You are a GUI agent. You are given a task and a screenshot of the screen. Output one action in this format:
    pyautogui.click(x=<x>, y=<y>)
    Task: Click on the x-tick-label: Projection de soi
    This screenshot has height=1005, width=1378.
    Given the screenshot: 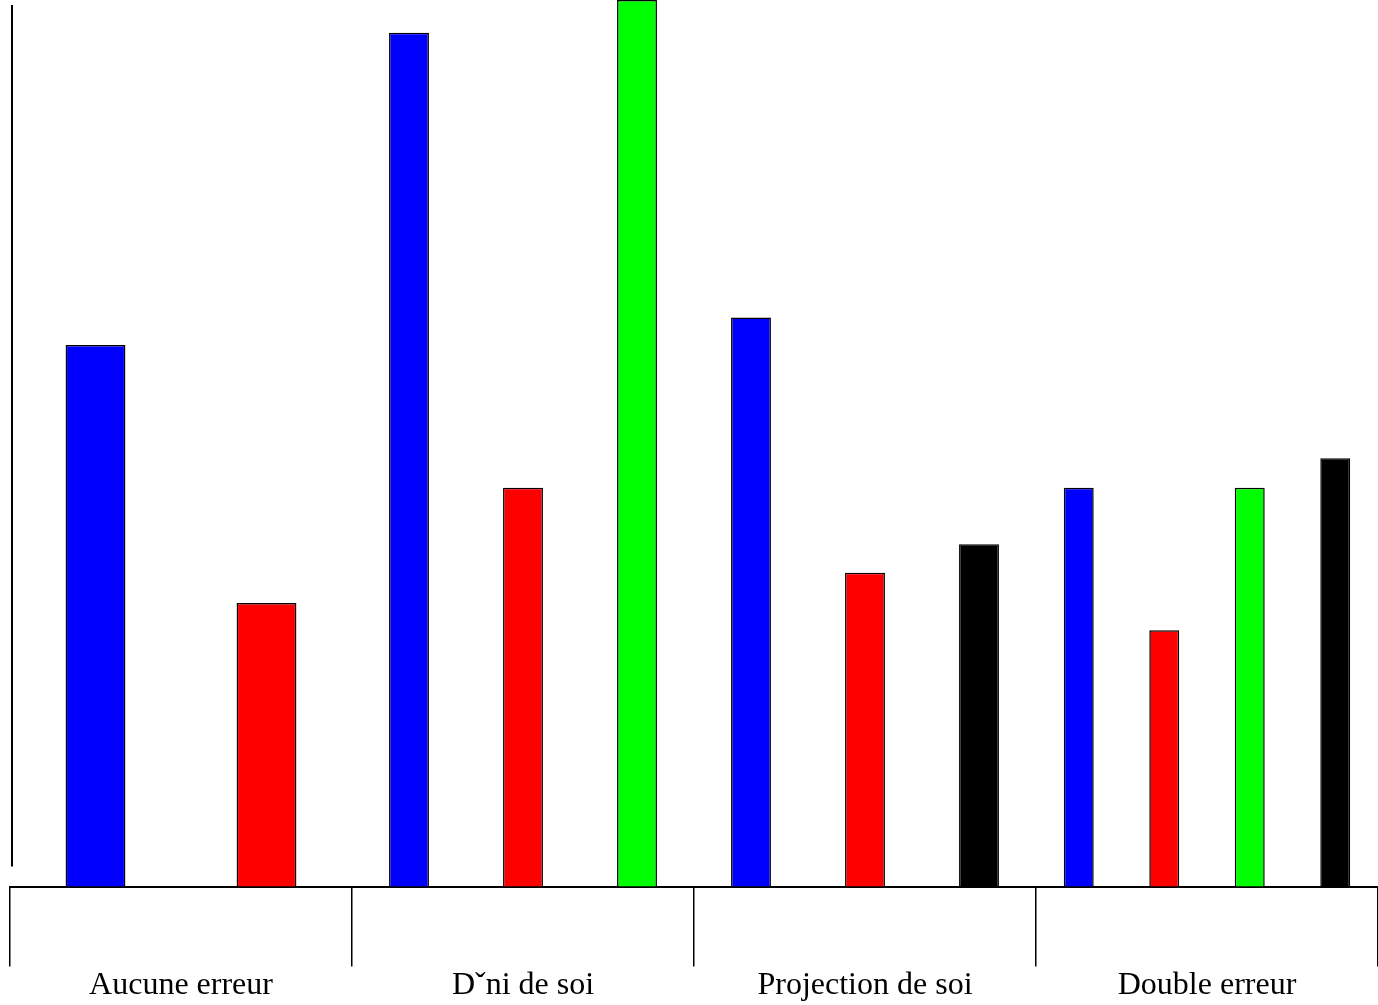 What is the action you would take?
    pyautogui.click(x=865, y=983)
    